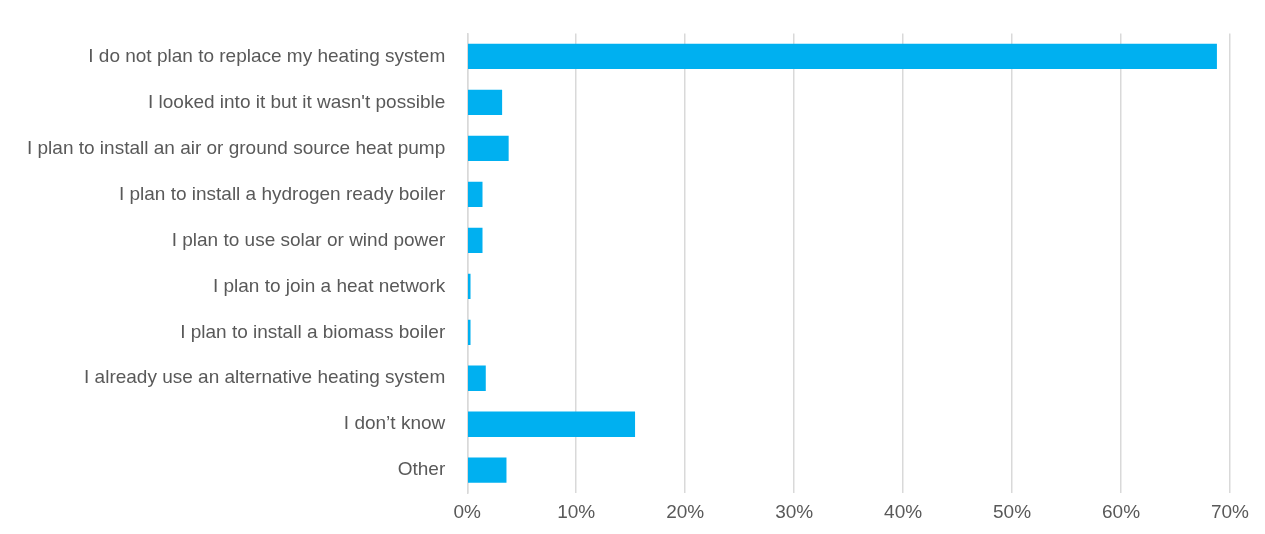 This screenshot has width=1265, height=534. I want to click on y-tick-label: I plan to install an air or ground source heat pump, so click(236, 147).